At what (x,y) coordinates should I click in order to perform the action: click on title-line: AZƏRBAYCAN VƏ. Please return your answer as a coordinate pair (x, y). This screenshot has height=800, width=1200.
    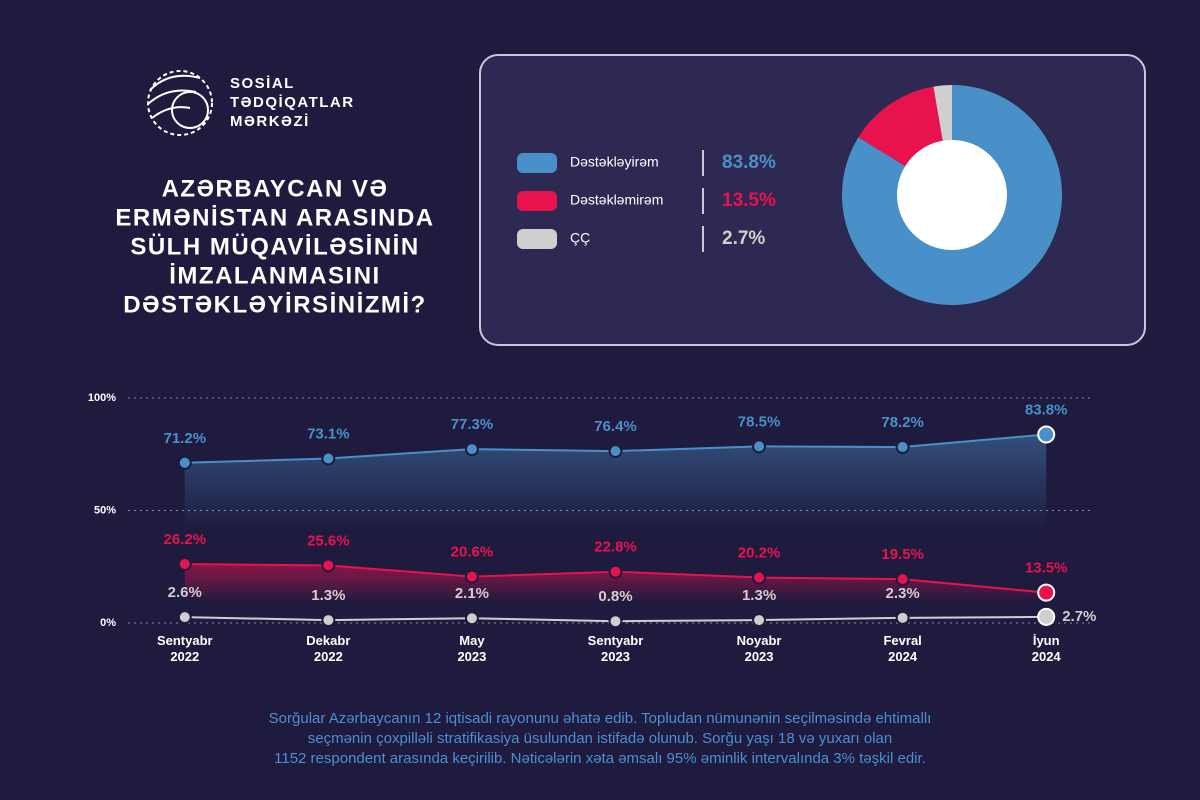
    Looking at the image, I should click on (275, 188).